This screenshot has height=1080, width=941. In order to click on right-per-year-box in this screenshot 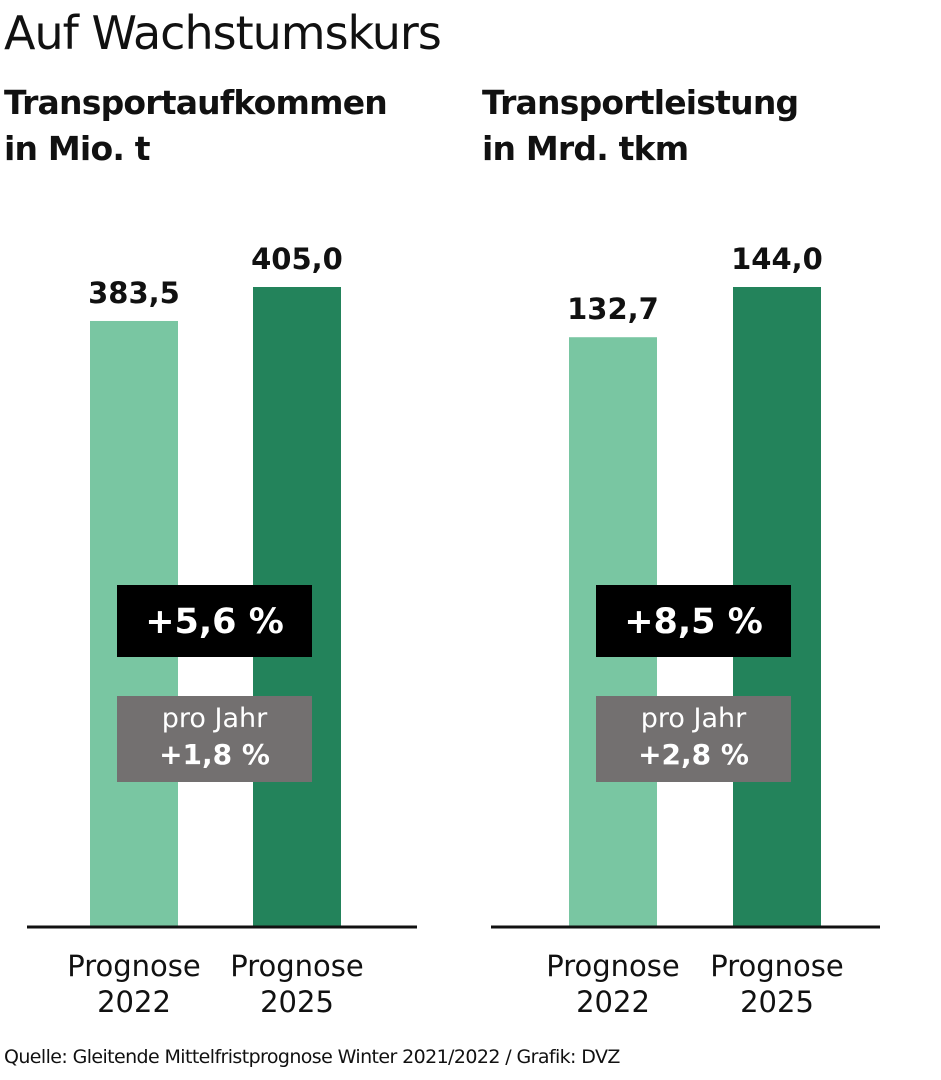, I will do `click(693, 739)`.